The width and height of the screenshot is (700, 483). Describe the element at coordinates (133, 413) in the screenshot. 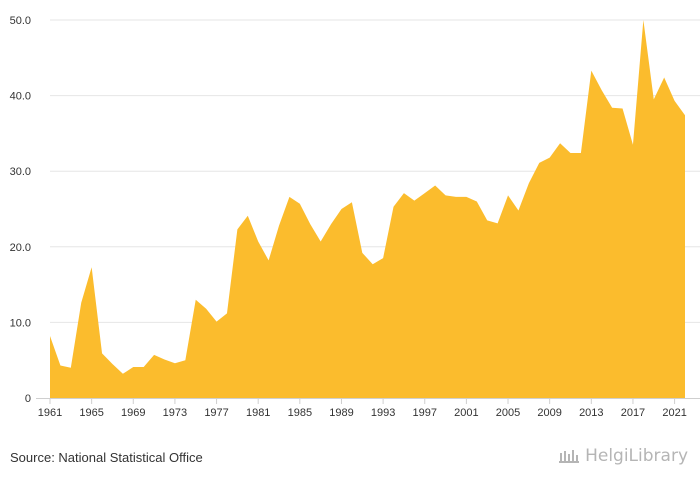

I see `x-tick-label: 1969` at that location.